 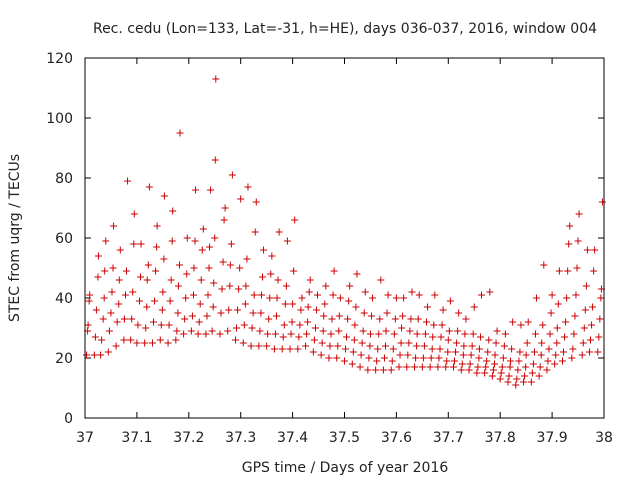 I want to click on y-tick-label: 20, so click(x=64, y=359).